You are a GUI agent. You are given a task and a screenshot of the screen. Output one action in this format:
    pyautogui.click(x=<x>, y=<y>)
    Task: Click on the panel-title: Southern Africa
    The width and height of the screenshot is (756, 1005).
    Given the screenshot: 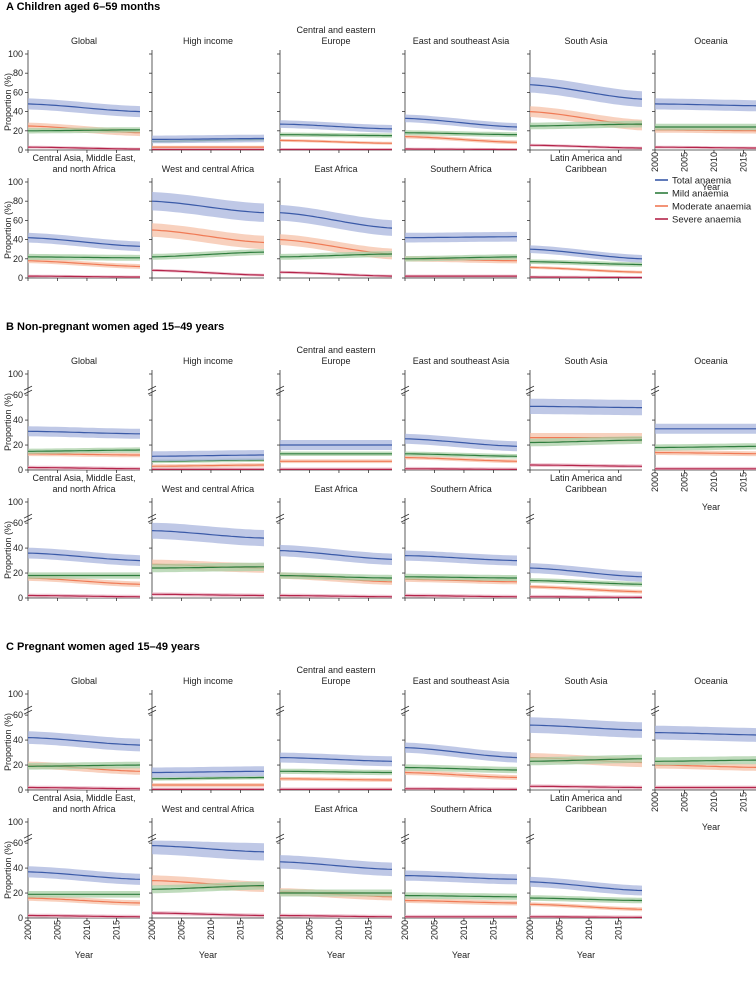 What is the action you would take?
    pyautogui.click(x=461, y=489)
    